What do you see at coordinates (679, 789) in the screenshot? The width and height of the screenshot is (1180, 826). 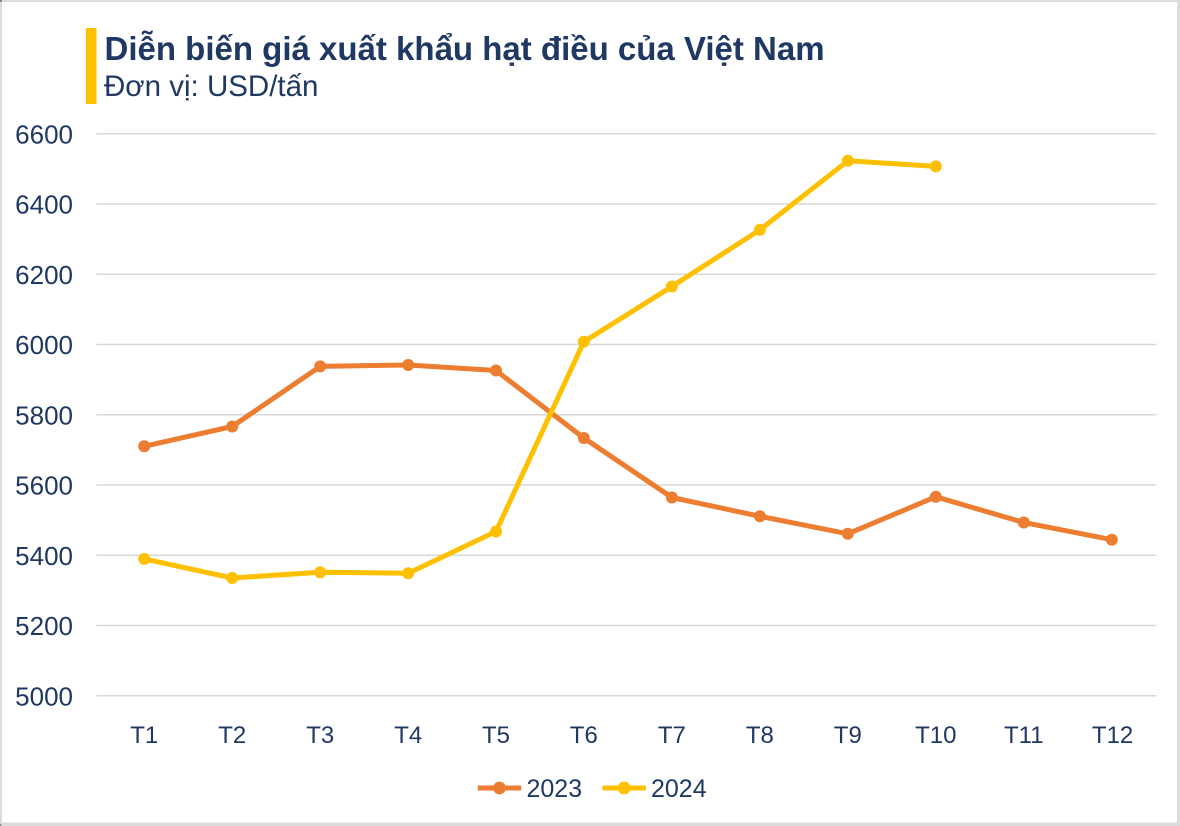 I see `svg-text: 2024` at bounding box center [679, 789].